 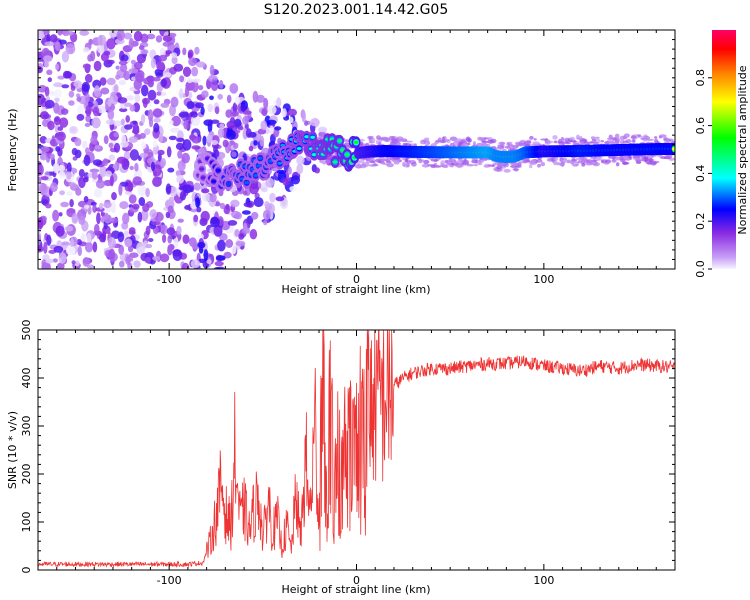 I want to click on snr-xtick-label: 0, so click(x=356, y=580).